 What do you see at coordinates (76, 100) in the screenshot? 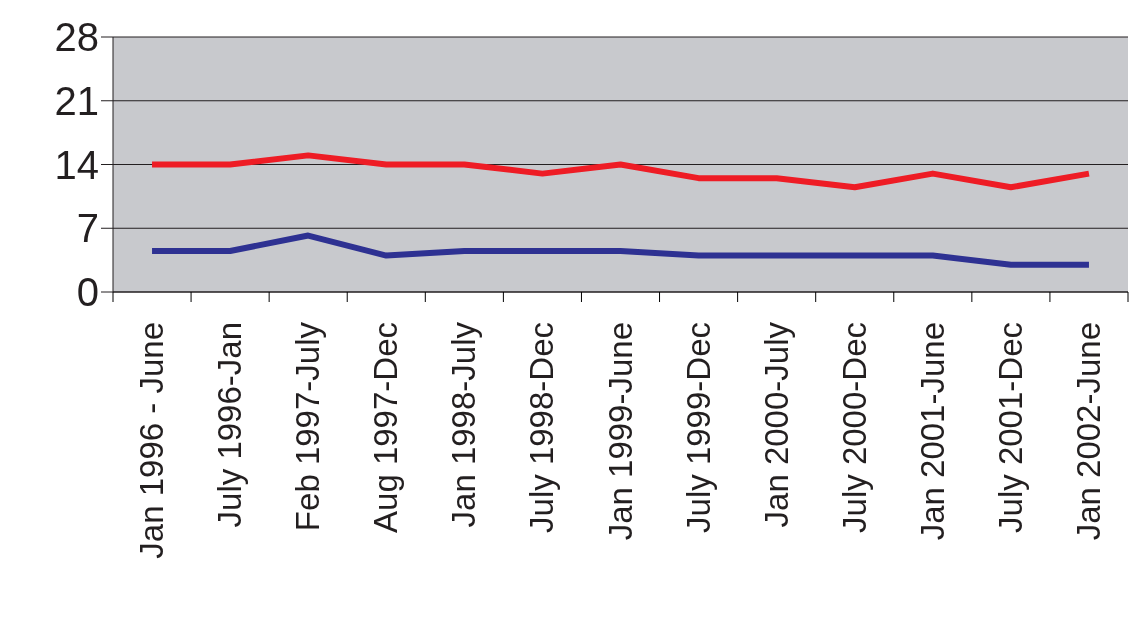
I see `y-tick-label: 21` at bounding box center [76, 100].